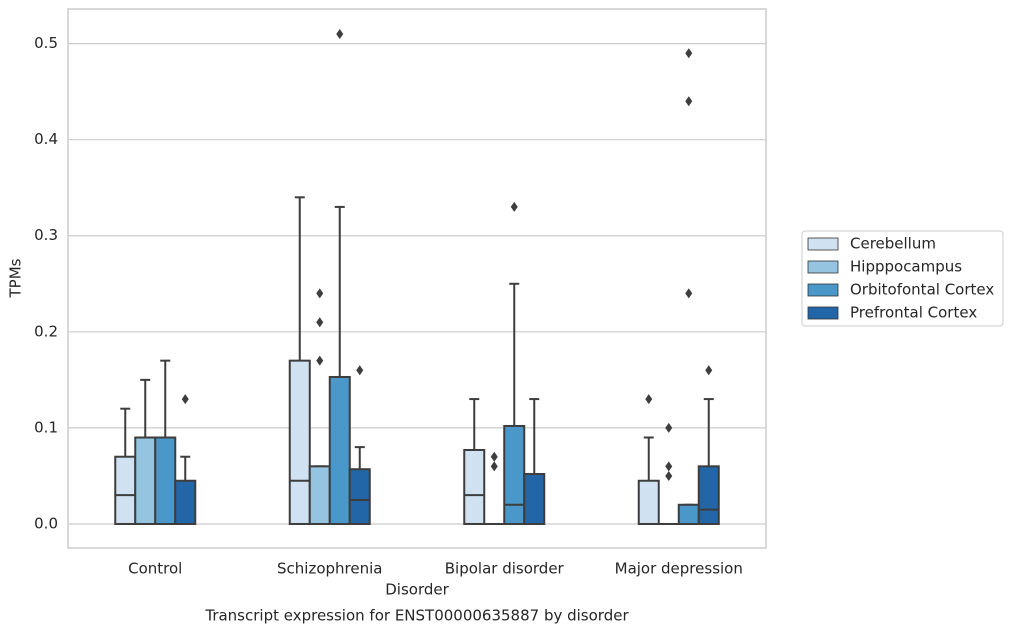 This screenshot has width=1014, height=634. Describe the element at coordinates (46, 523) in the screenshot. I see `y-tick-label: 0.0` at that location.